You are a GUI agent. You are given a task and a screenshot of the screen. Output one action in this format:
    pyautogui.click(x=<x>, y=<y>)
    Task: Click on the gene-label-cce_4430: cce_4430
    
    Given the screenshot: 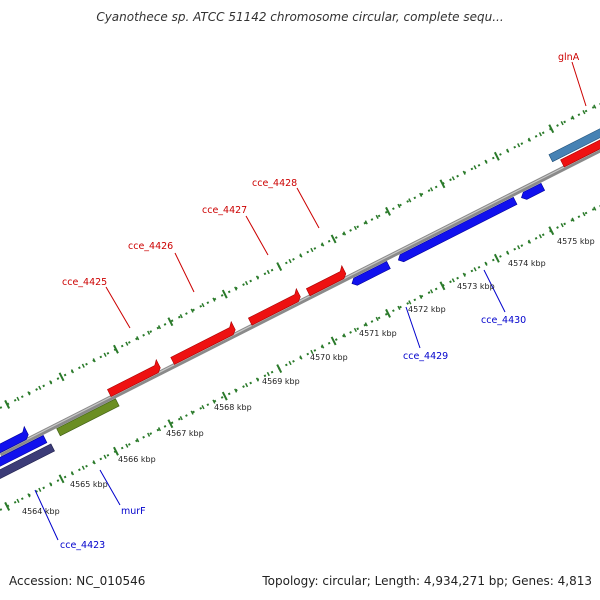 What is the action you would take?
    pyautogui.click(x=503, y=320)
    